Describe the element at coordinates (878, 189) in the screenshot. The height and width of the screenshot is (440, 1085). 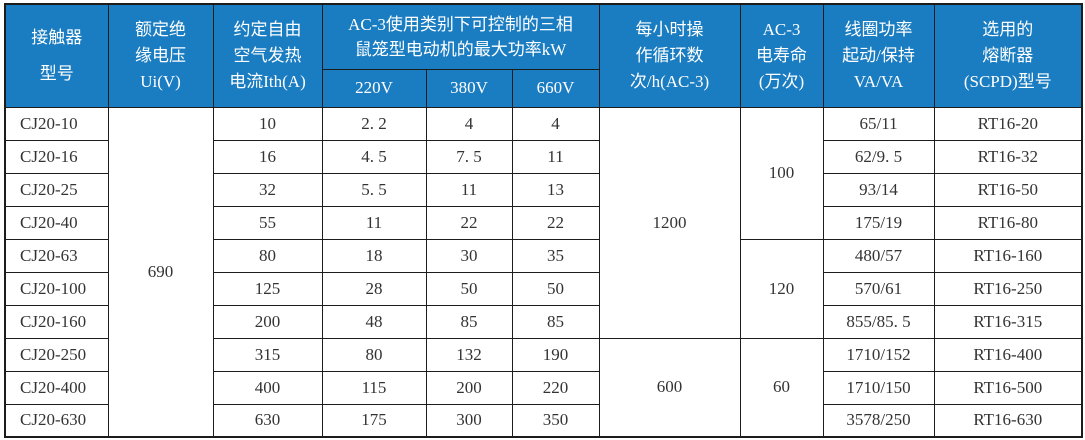
I see `cell-coil: 93/14` at that location.